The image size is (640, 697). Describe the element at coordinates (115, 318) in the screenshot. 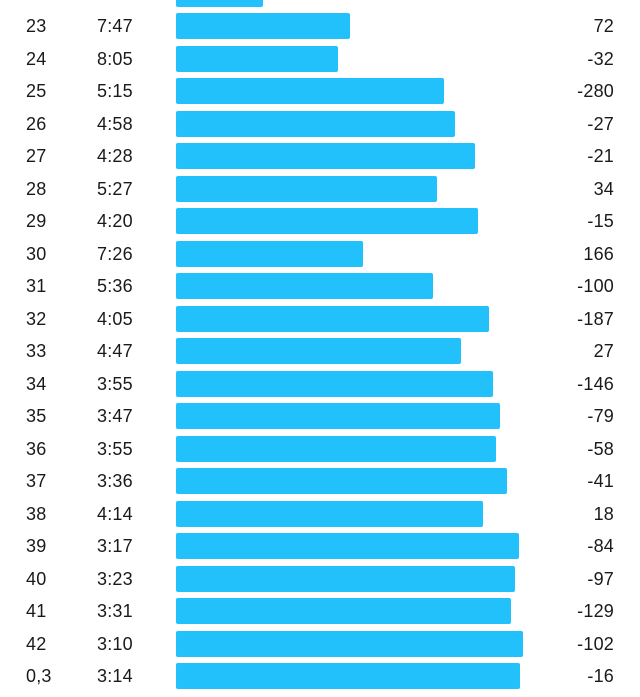

I see `split-pace: 4:05` at that location.